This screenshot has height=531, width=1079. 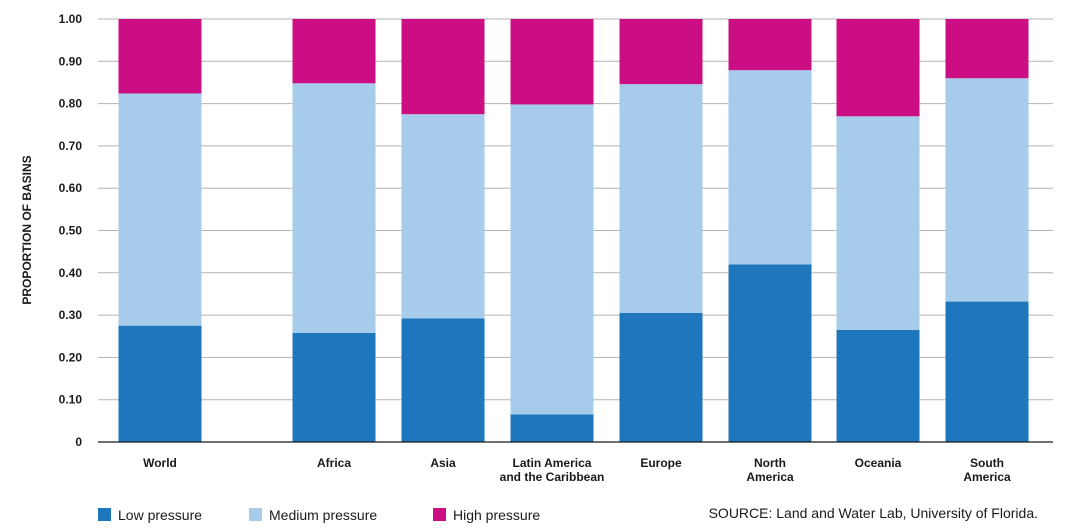 What do you see at coordinates (443, 463) in the screenshot?
I see `category-label: Asia` at bounding box center [443, 463].